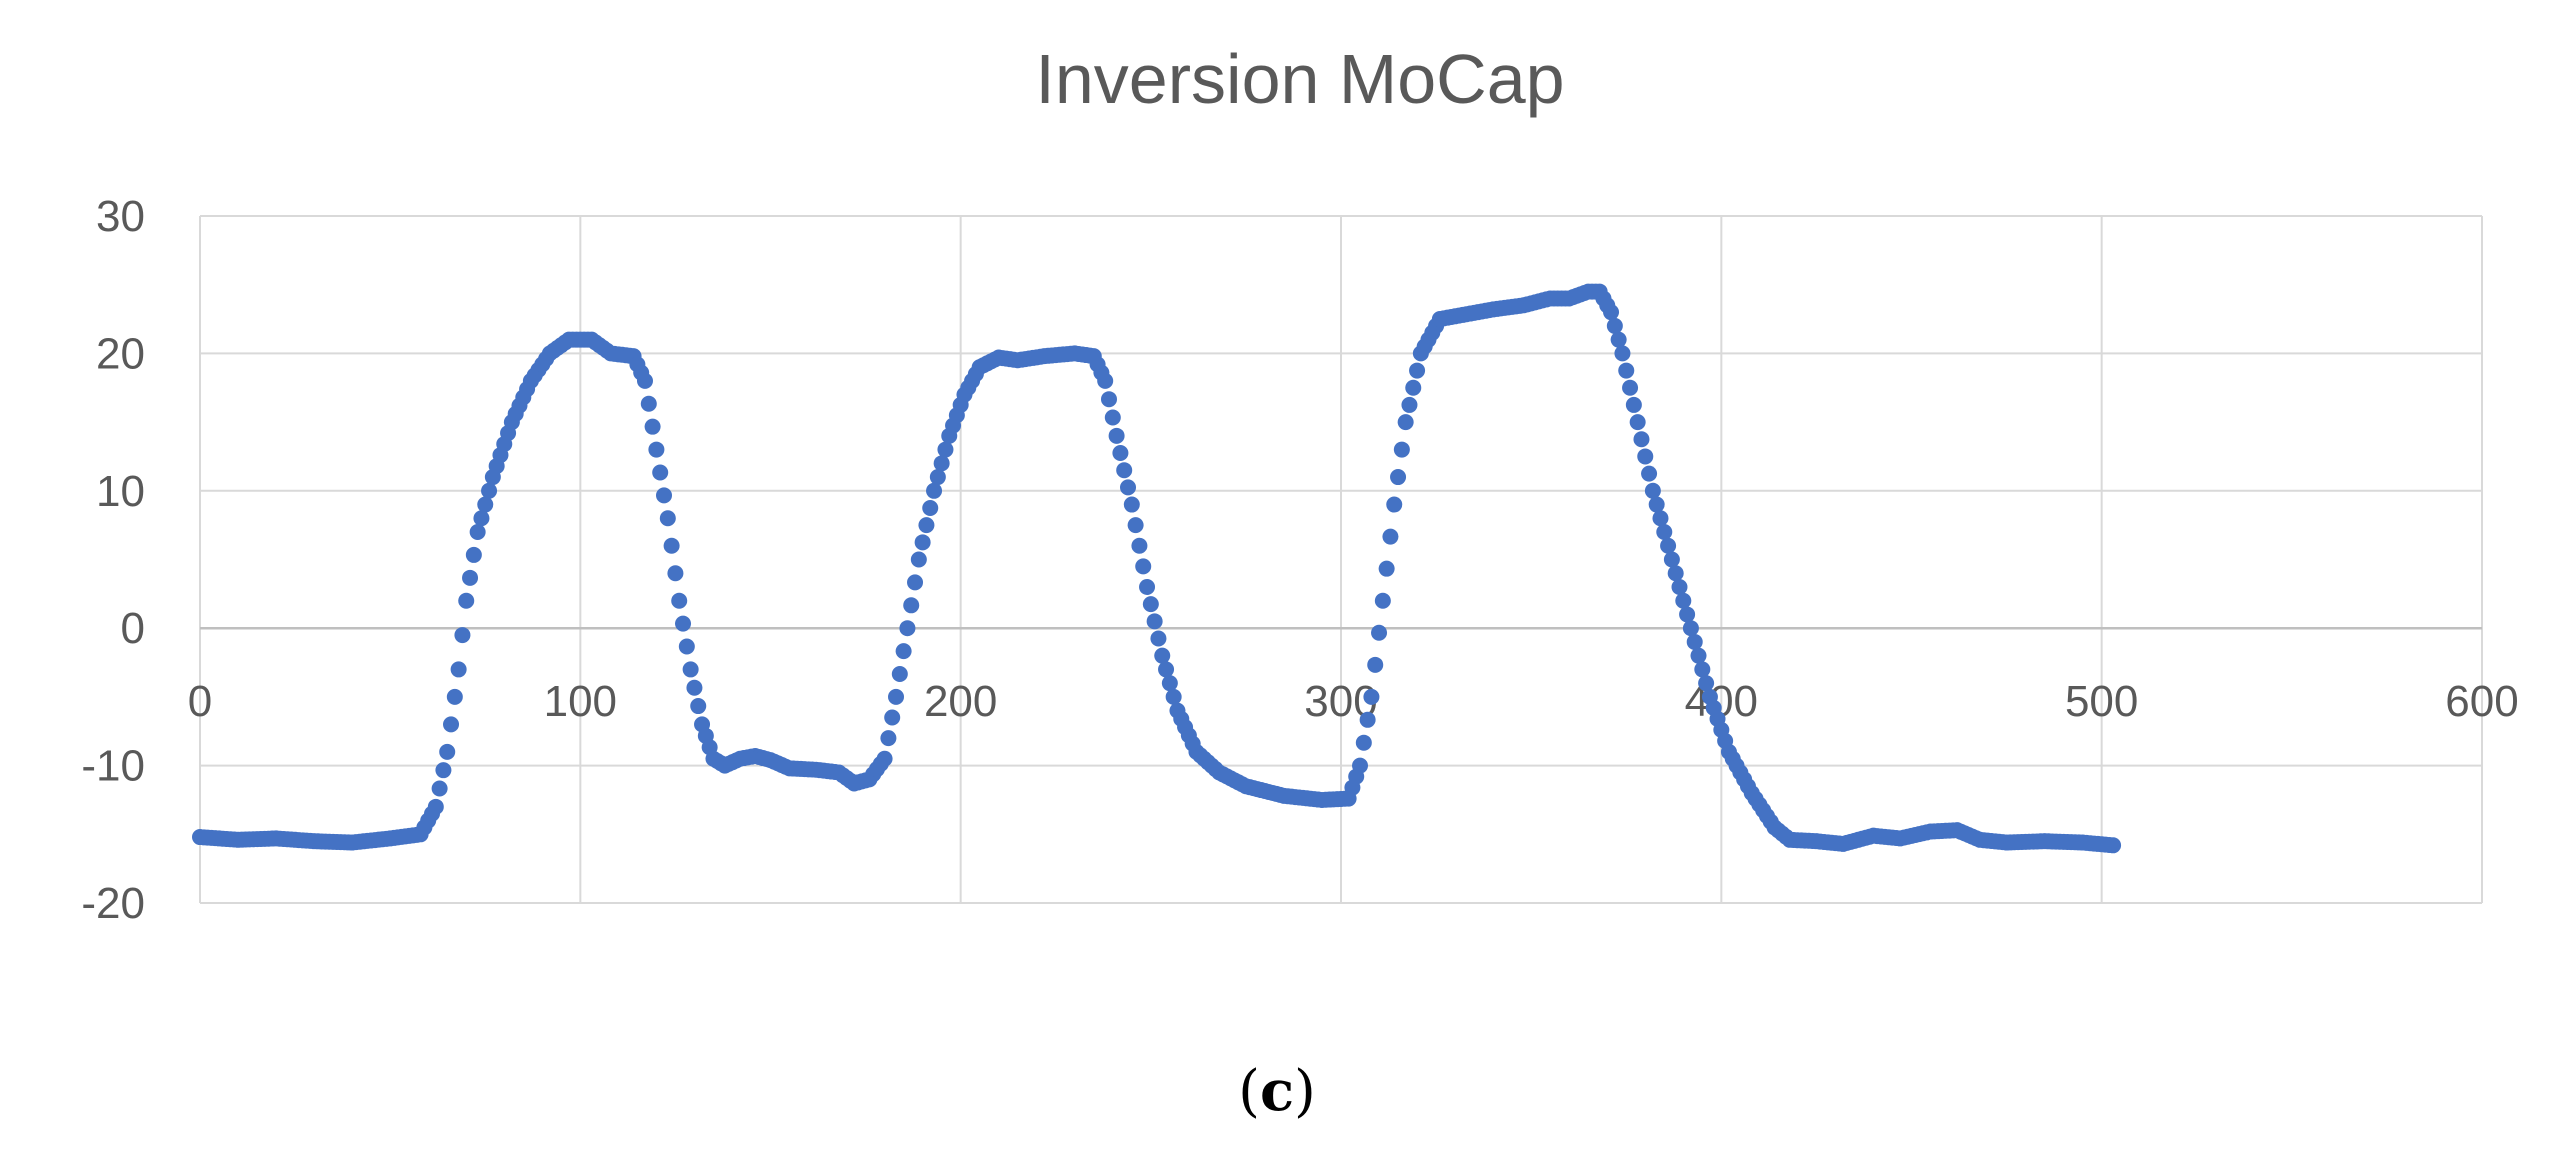 Image resolution: width=2554 pixels, height=1152 pixels. I want to click on x-tick-label: 100, so click(580, 701).